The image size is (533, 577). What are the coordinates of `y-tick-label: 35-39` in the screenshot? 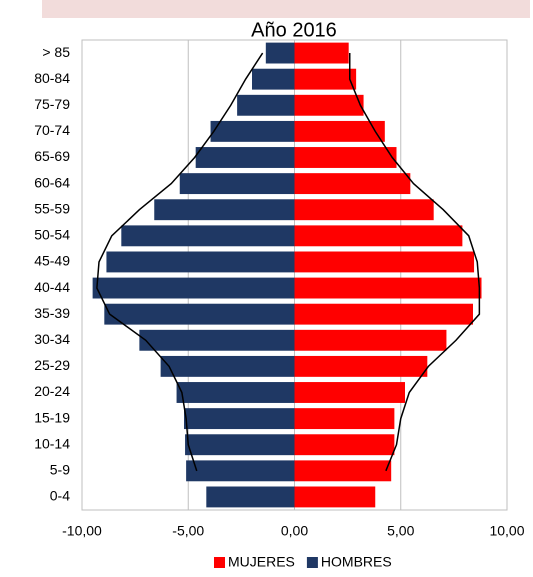 It's located at (52, 313).